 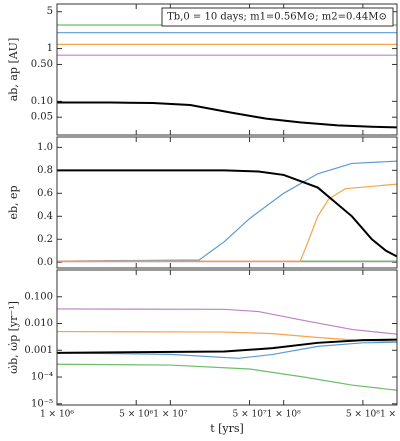 I want to click on y-tick-label: 0.0, so click(x=45, y=262).